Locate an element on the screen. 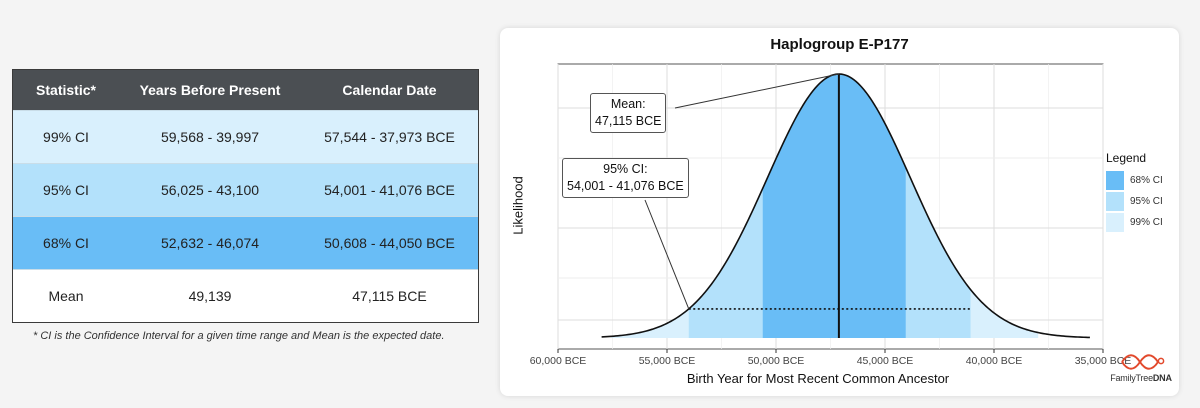  chart-legend: Legend 68% CI 95% CI 99% CI is located at coordinates (1134, 192).